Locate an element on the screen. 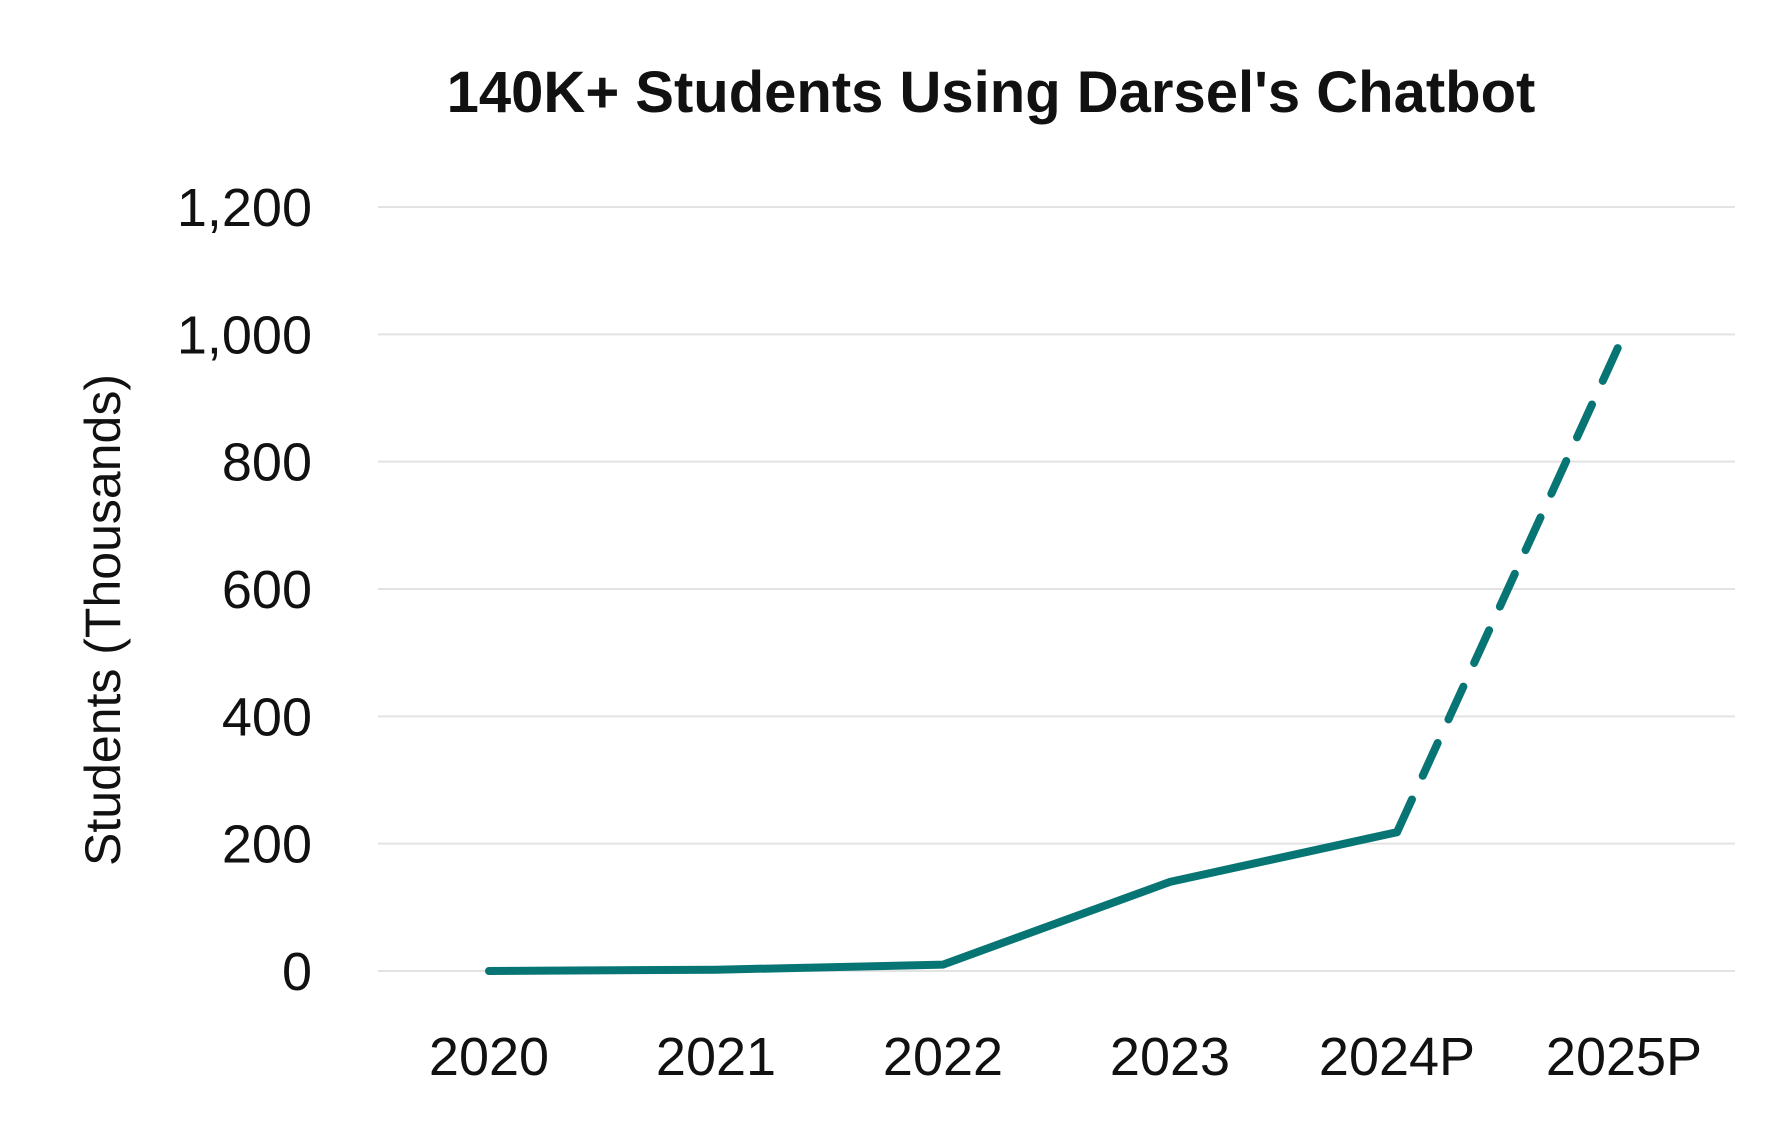  chart-title: 140K+ Students Using Darsel's Chatbot is located at coordinates (991, 92).